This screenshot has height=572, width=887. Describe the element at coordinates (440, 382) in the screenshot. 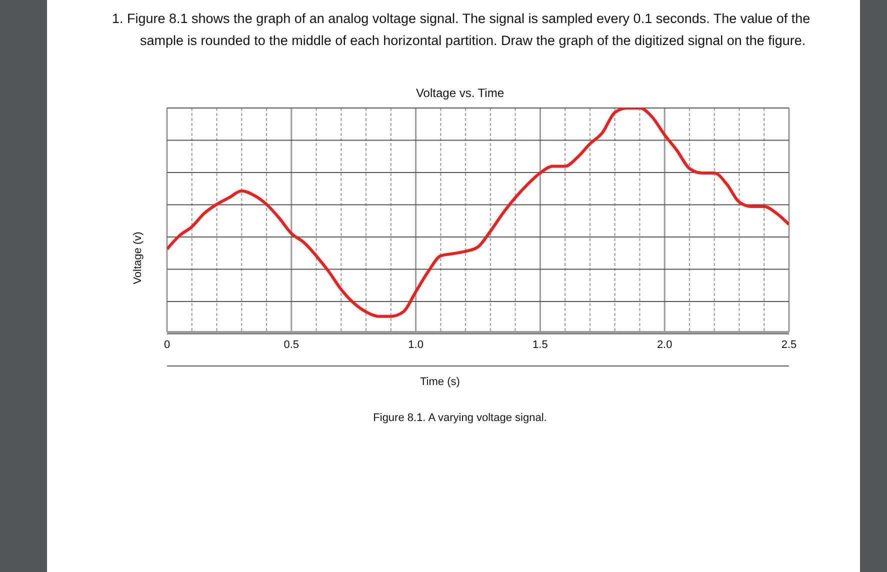

I see `x-axis-title: Time (s)` at that location.